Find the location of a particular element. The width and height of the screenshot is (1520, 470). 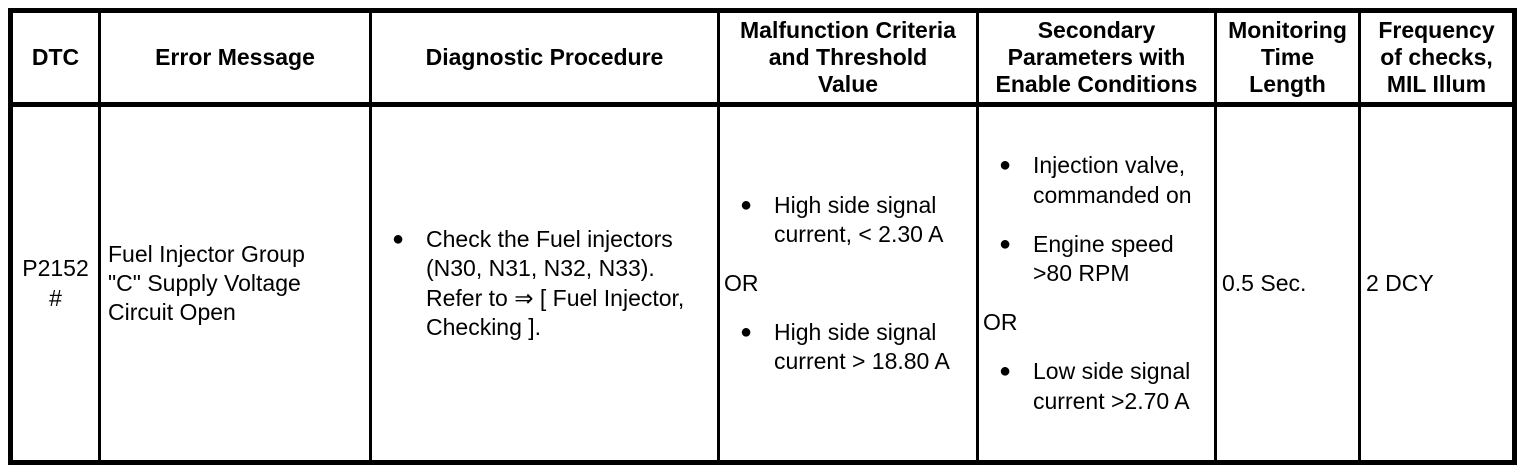

list-item-text: Low side signal current >2.70 A is located at coordinates (1112, 386).